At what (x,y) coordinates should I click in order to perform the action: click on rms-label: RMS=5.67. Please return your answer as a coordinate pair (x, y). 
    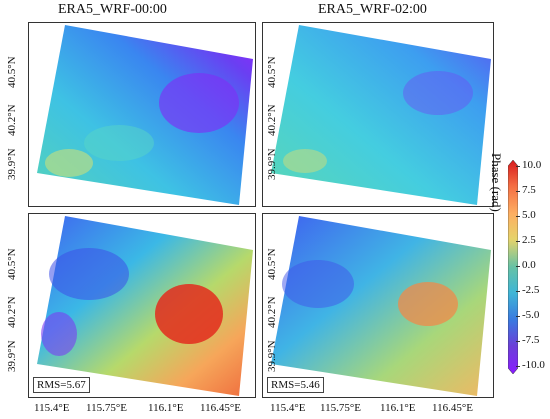
    Looking at the image, I should click on (61, 385).